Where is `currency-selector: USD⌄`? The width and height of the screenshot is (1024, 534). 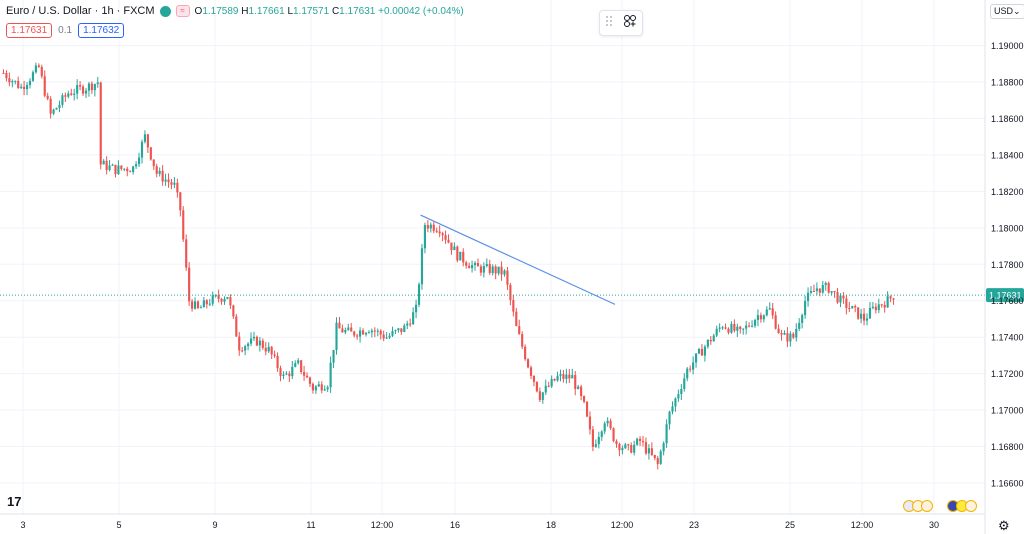 currency-selector: USD⌄ is located at coordinates (1007, 11).